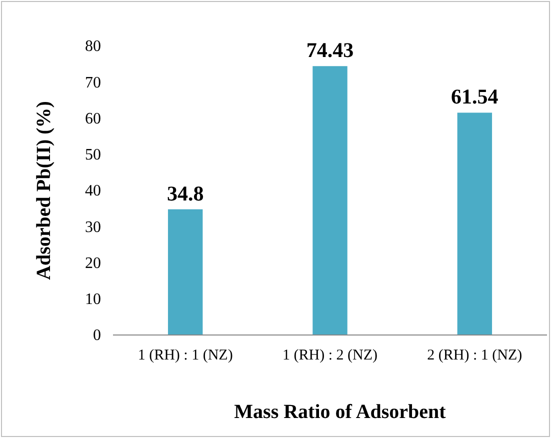 Image resolution: width=551 pixels, height=438 pixels. Describe the element at coordinates (44, 190) in the screenshot. I see `y-axis-title: Adsorbed Pb(II) (%)` at that location.